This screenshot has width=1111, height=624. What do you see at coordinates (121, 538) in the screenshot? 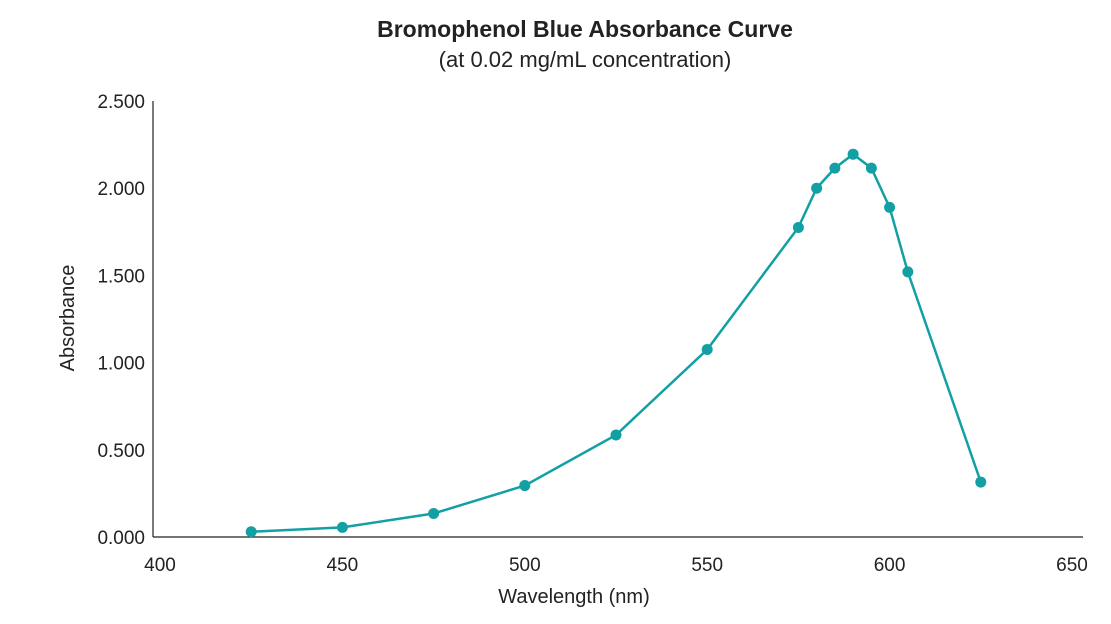
I see `y-tick-label: 0.000` at bounding box center [121, 538].